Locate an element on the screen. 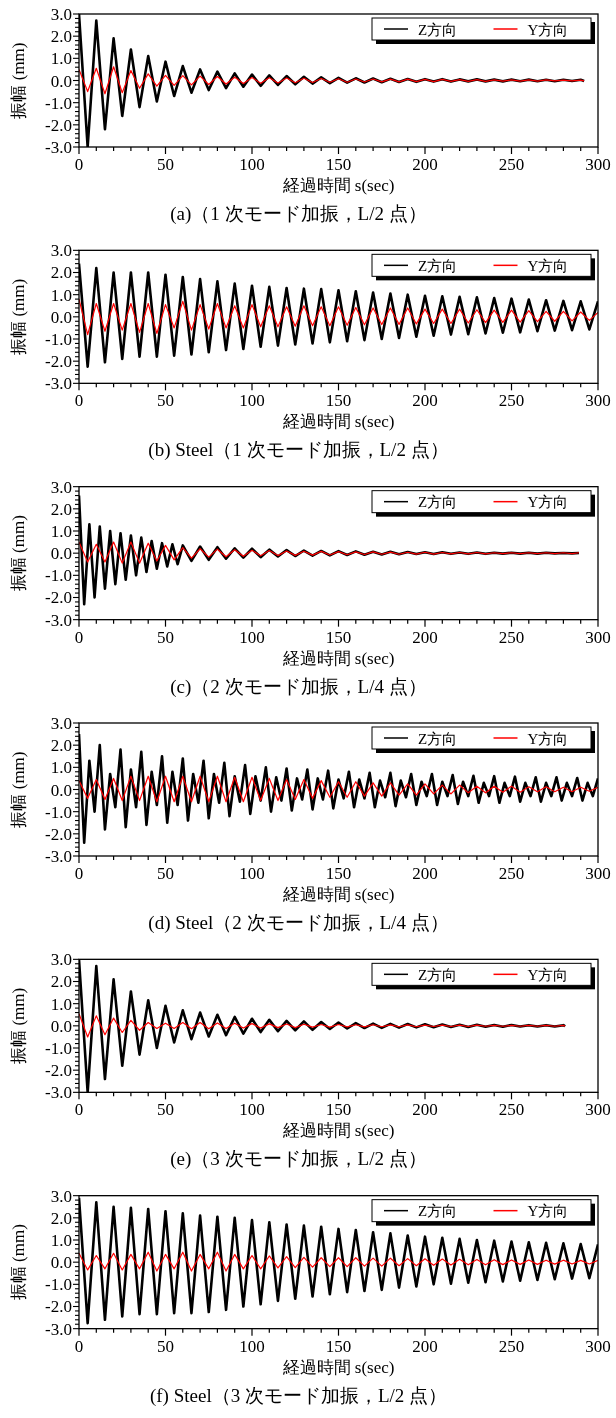 Image resolution: width=616 pixels, height=1418 pixels. text: (a)（1 次モード加振，L/2 点） is located at coordinates (298, 214).